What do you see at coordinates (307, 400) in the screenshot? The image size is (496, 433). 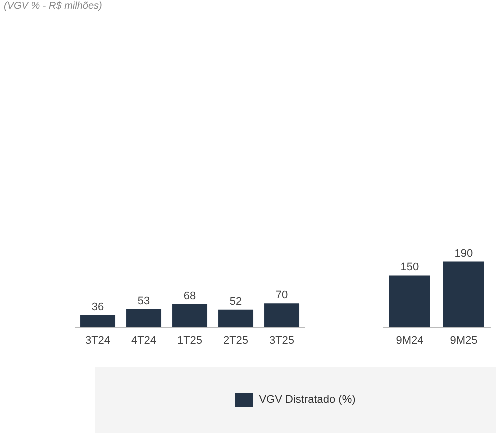 I see `legend-label: VGV Distratado (%)` at bounding box center [307, 400].